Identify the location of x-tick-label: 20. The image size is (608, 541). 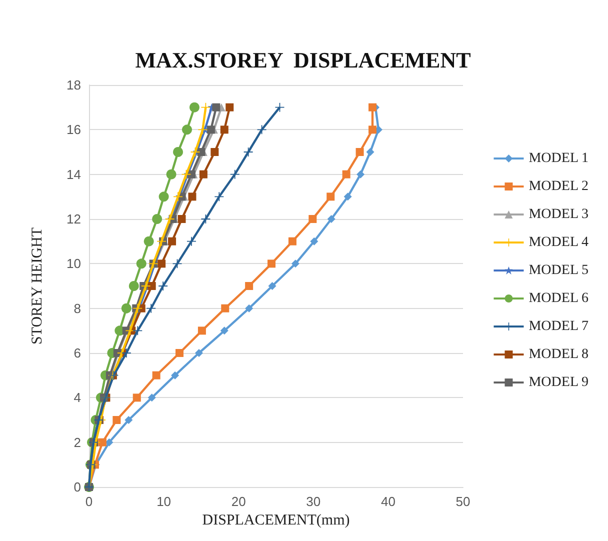
(238, 501).